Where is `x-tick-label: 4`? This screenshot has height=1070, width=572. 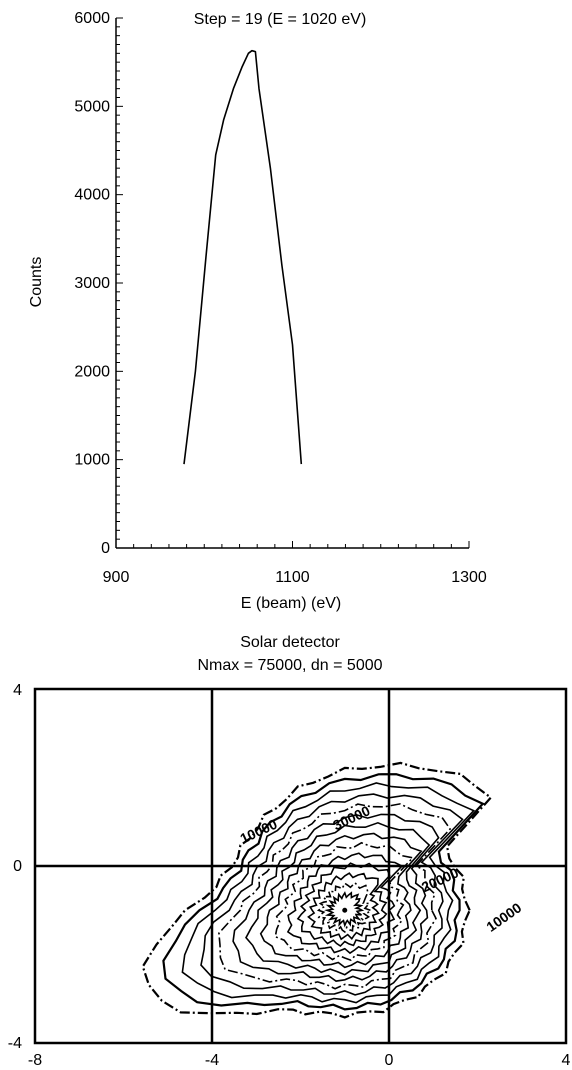 x-tick-label: 4 is located at coordinates (566, 1060).